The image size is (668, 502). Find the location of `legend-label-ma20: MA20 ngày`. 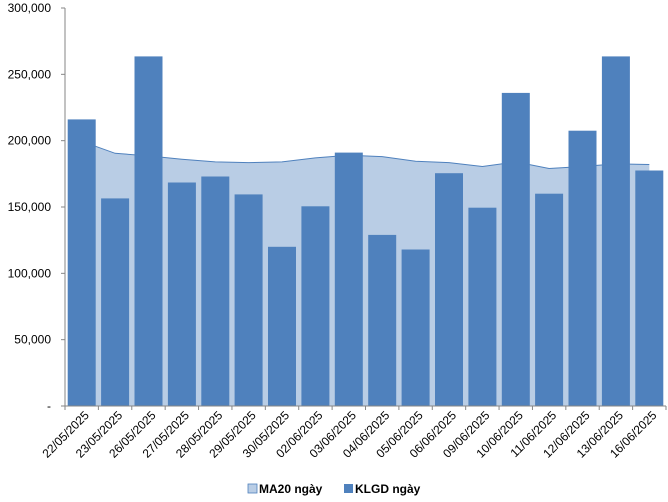

legend-label-ma20: MA20 ngày is located at coordinates (291, 489).